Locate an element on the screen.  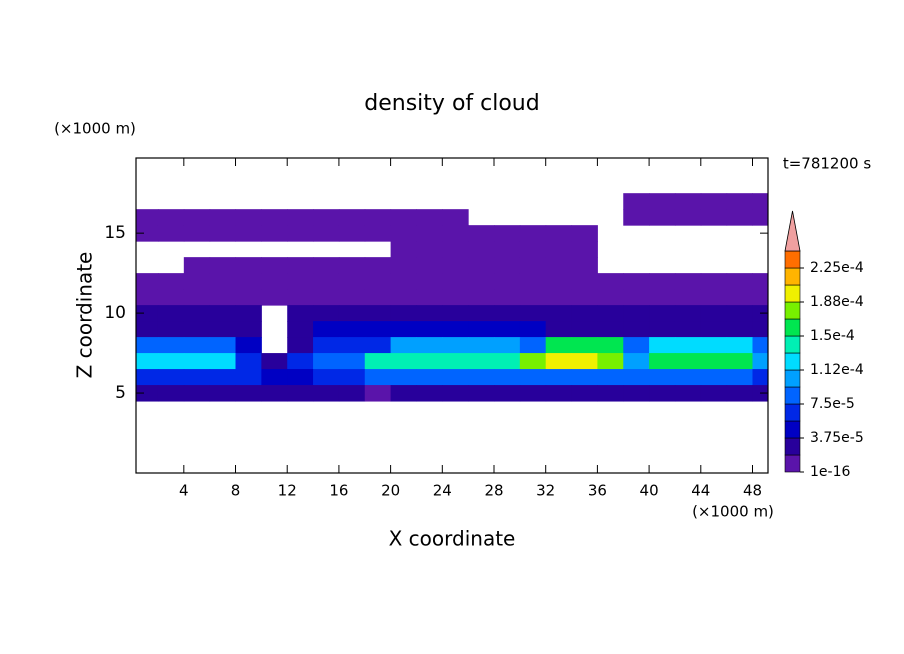
x-tick-label: 28 is located at coordinates (493, 491).